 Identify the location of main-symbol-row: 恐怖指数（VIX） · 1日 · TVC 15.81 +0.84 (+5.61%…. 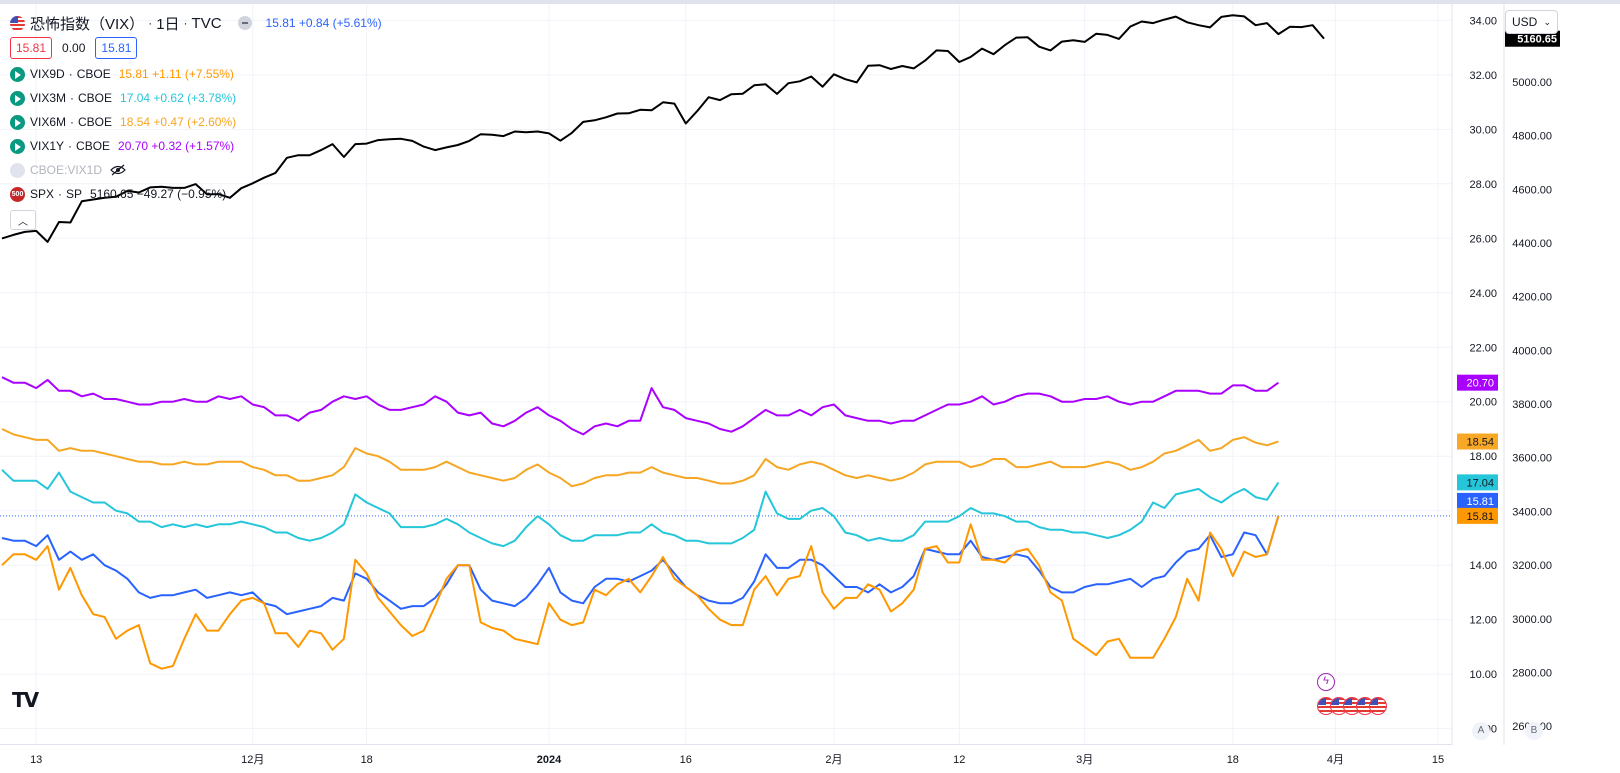
(196, 23).